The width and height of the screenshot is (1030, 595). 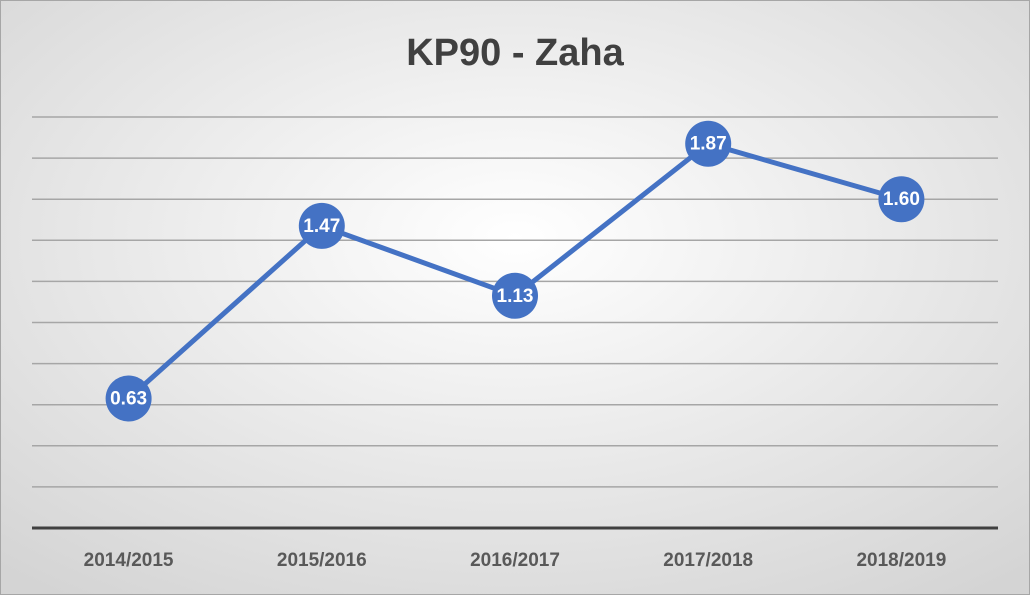 What do you see at coordinates (129, 560) in the screenshot?
I see `x-tick-label: 2014/2015` at bounding box center [129, 560].